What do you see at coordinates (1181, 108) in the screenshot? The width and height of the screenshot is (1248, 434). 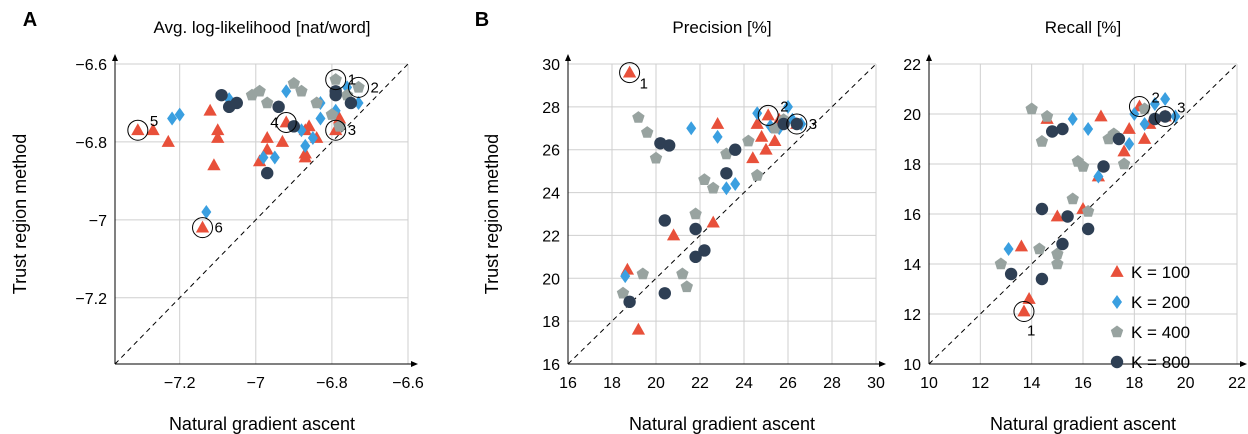 I see `annotation-label: 3` at bounding box center [1181, 108].